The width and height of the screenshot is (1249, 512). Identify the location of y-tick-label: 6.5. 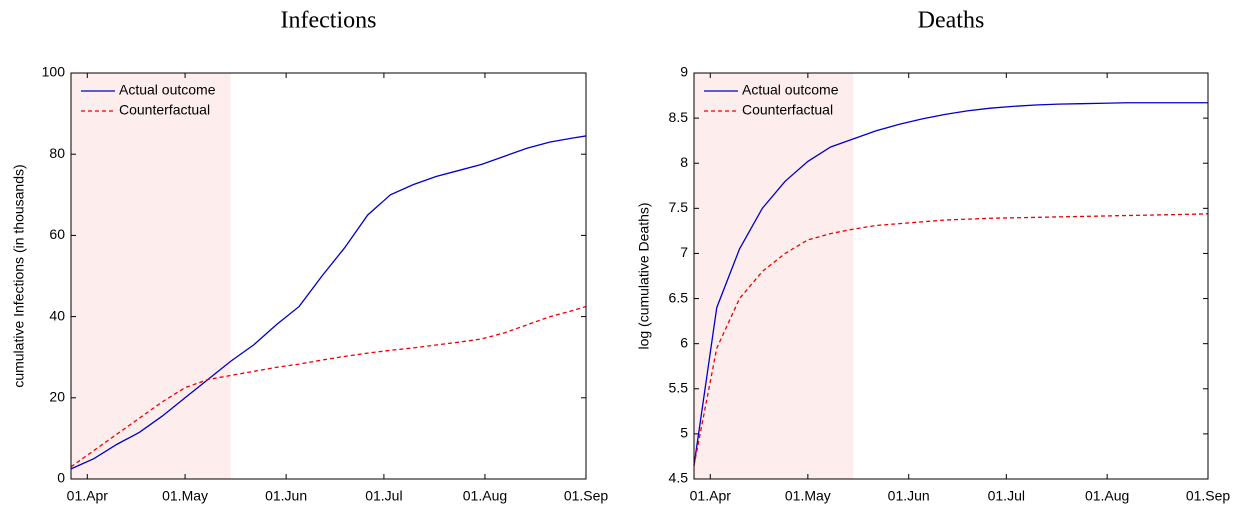
(679, 297).